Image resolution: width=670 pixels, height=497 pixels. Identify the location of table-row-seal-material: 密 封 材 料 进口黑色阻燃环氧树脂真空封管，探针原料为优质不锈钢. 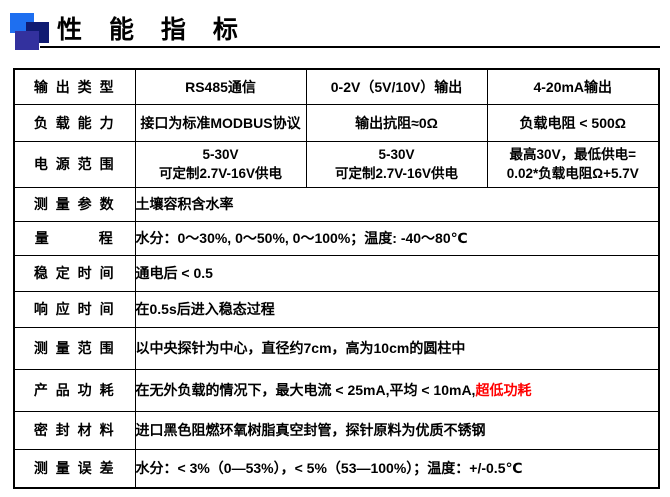
(336, 430).